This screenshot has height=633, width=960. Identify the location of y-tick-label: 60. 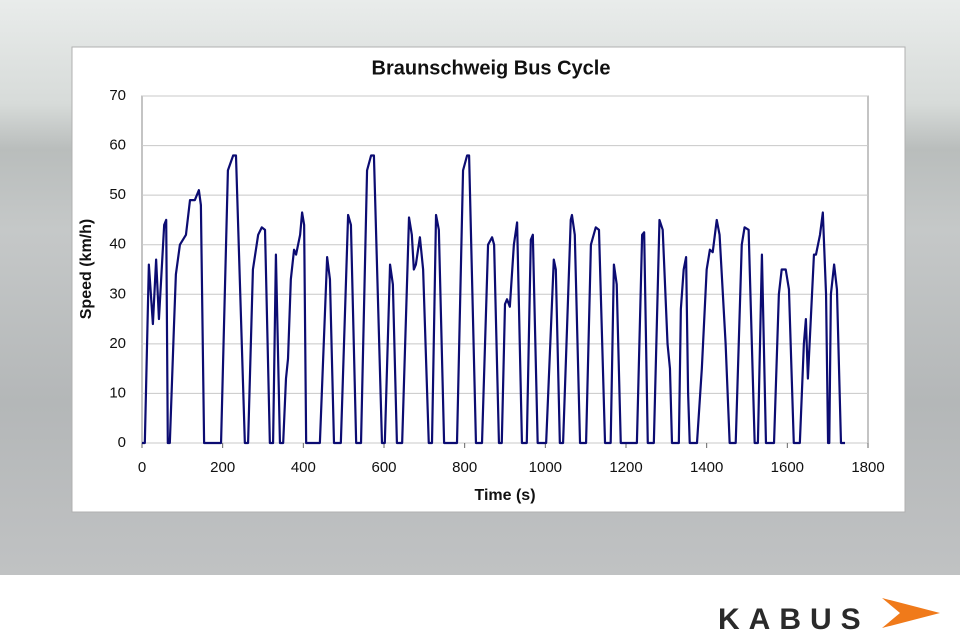
(117, 145).